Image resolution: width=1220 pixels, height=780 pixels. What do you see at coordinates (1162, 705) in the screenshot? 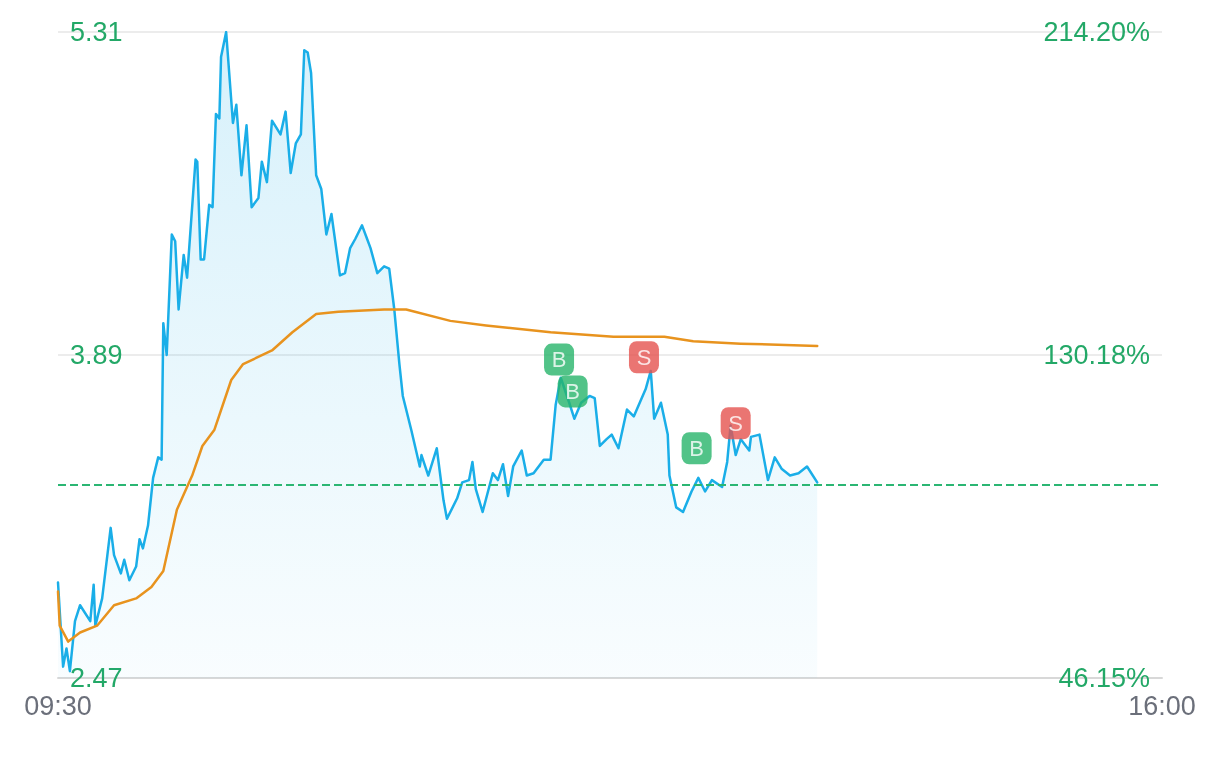
I see `x-tick-label: 16:00` at bounding box center [1162, 705].